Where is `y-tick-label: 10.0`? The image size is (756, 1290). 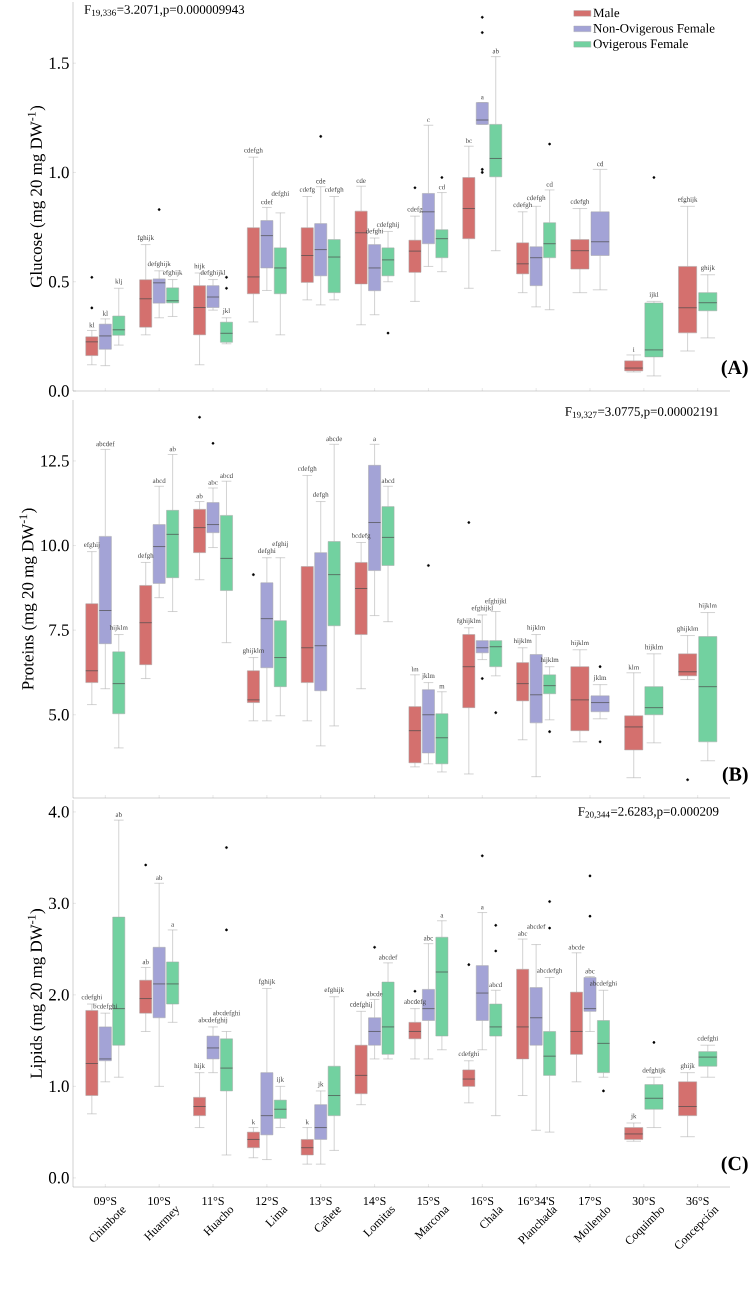
y-tick-label: 10.0 is located at coordinates (55, 545).